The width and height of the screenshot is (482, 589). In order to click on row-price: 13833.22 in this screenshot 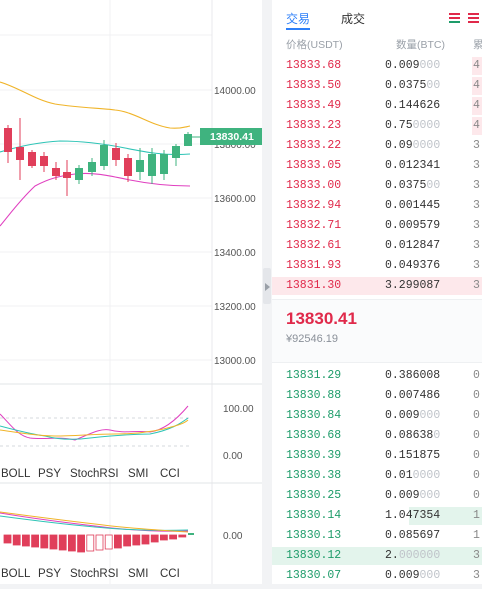, I will do `click(313, 145)`.